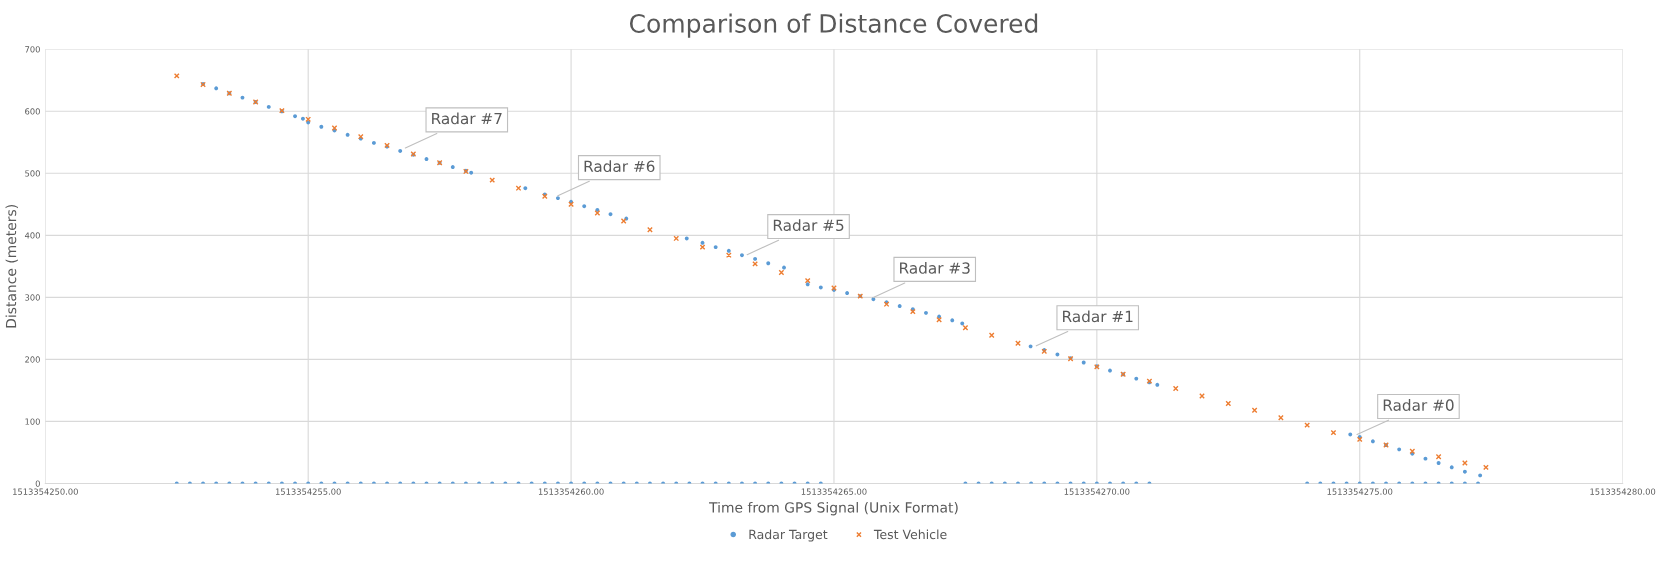 The height and width of the screenshot is (579, 1678). I want to click on annotation: Radar #1, so click(1098, 316).